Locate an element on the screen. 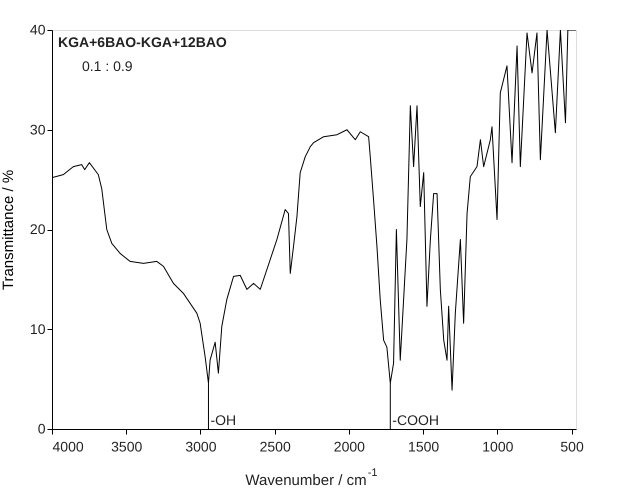 This screenshot has height=503, width=633. x-tick-label: 4000 is located at coordinates (68, 446).